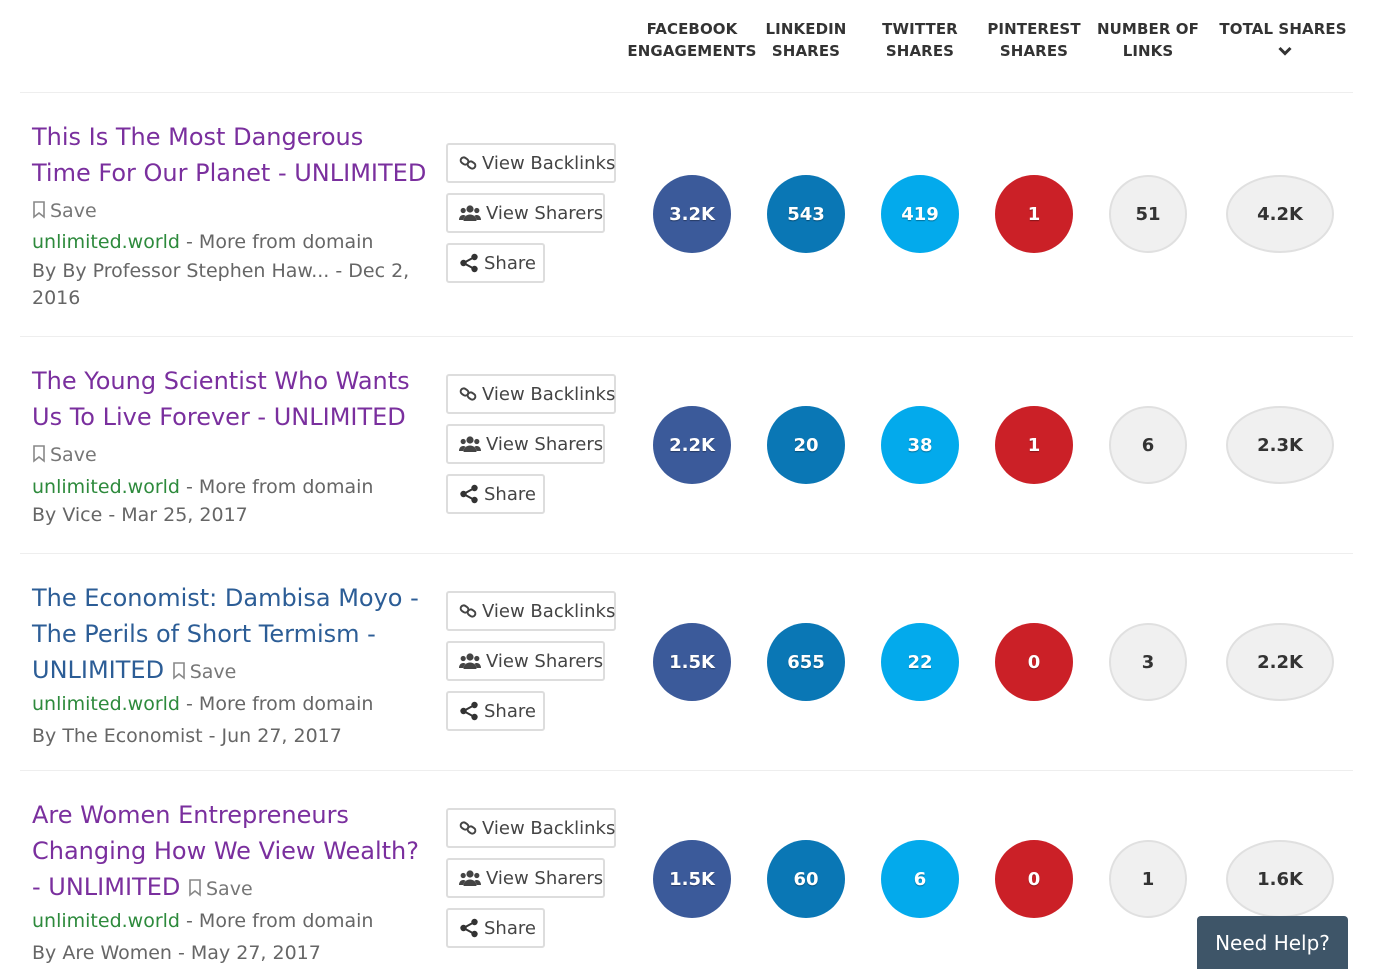 The width and height of the screenshot is (1375, 971). Describe the element at coordinates (510, 711) in the screenshot. I see `share-label: Share` at that location.